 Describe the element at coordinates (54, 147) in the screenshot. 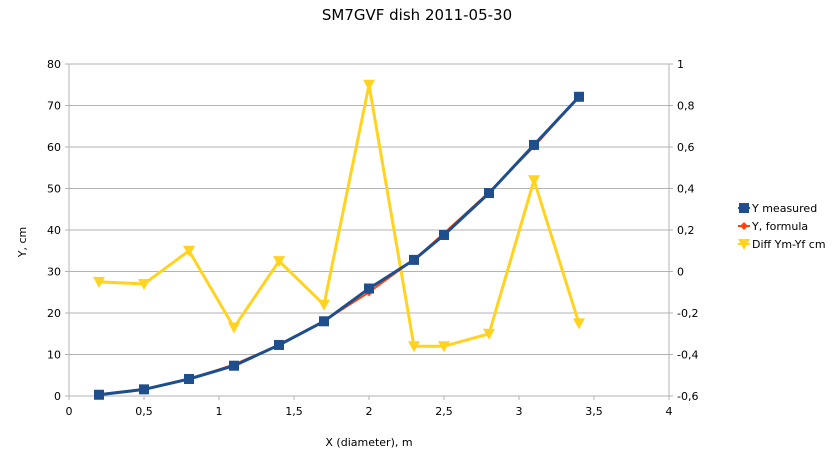

I see `y-tick-label: 60` at that location.